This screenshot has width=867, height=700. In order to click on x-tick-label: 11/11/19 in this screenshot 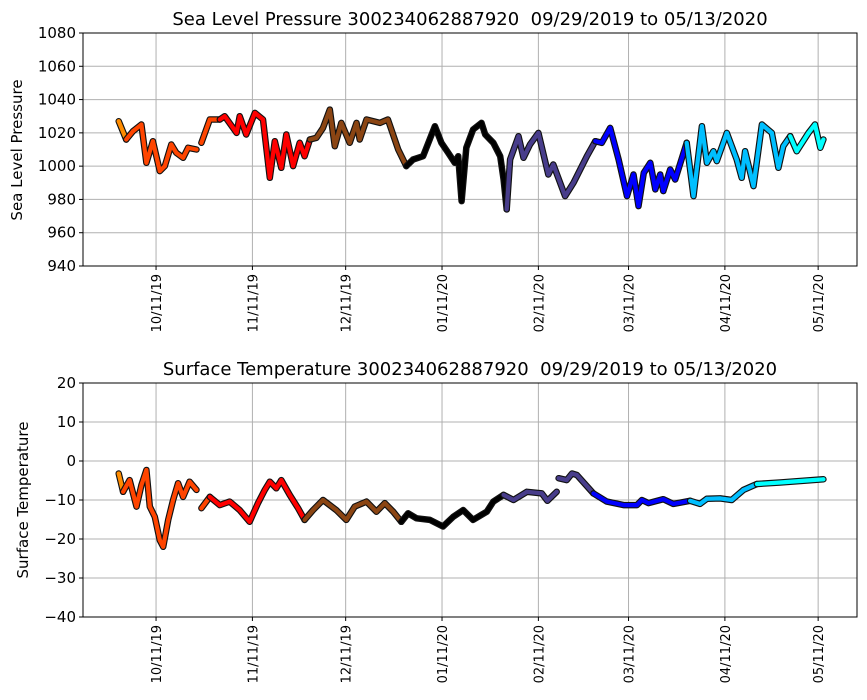, I will do `click(253, 654)`.